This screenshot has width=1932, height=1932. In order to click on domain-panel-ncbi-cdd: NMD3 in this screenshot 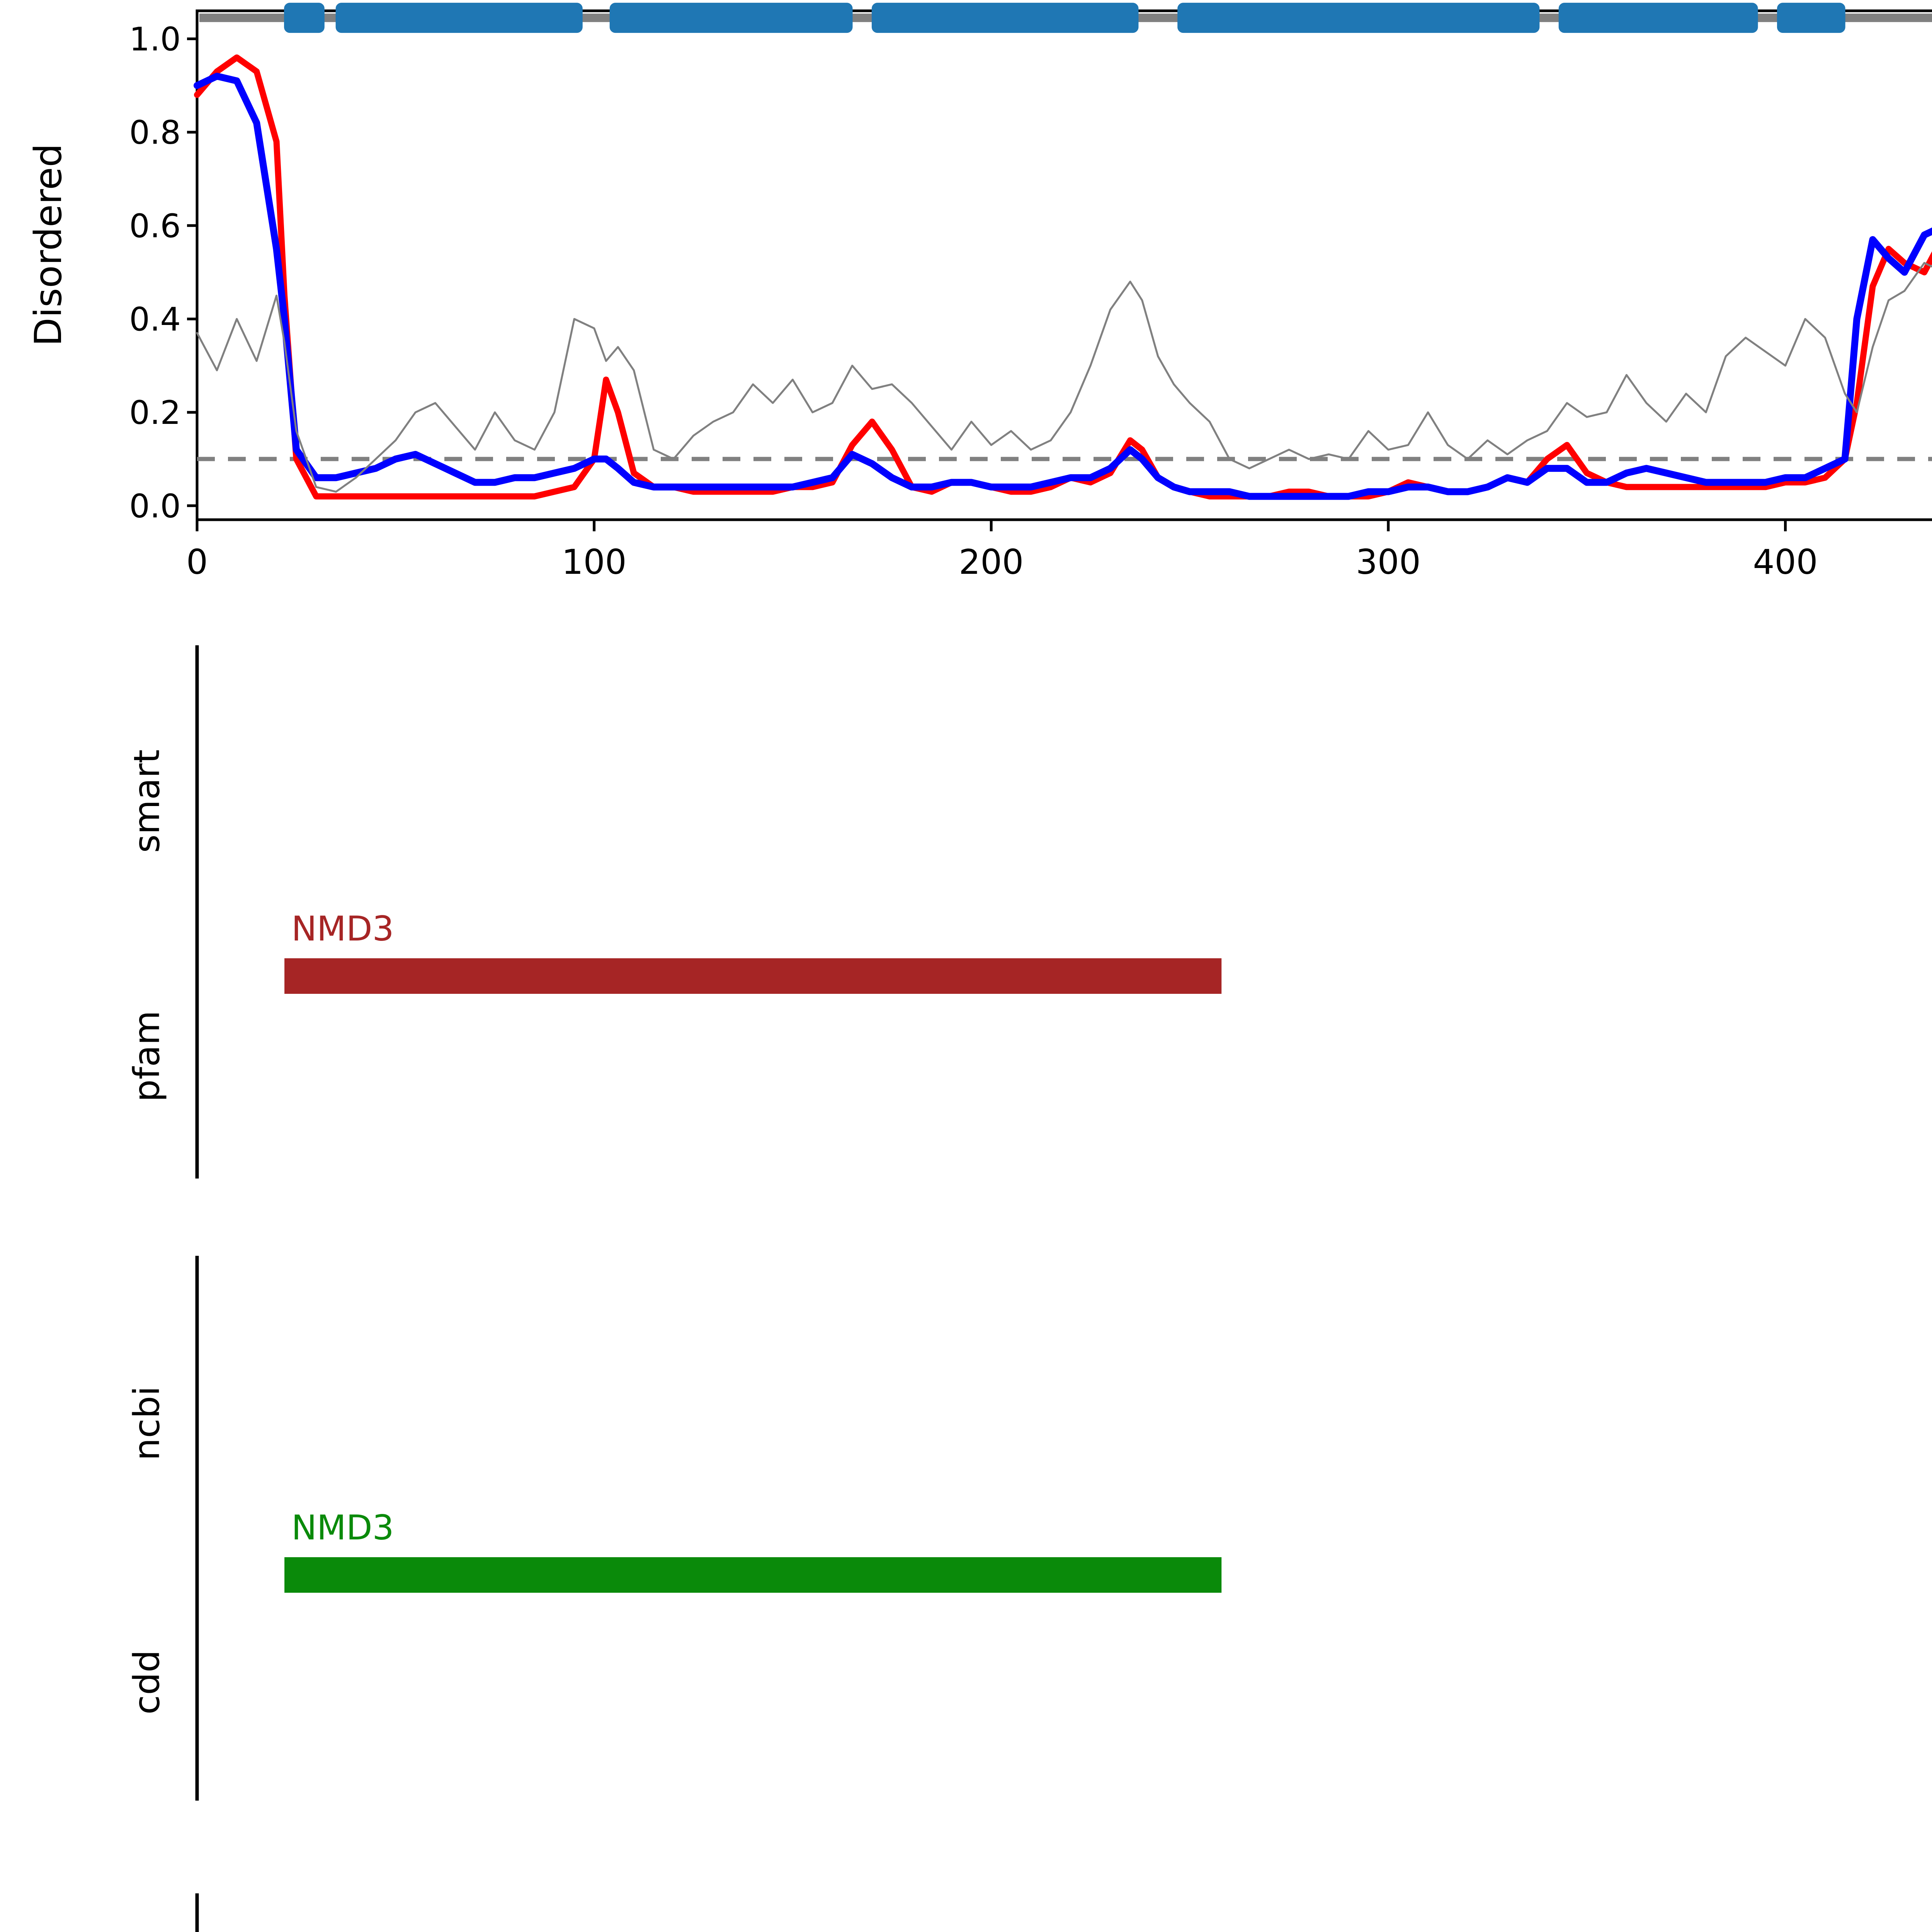, I will do `click(709, 1529)`.